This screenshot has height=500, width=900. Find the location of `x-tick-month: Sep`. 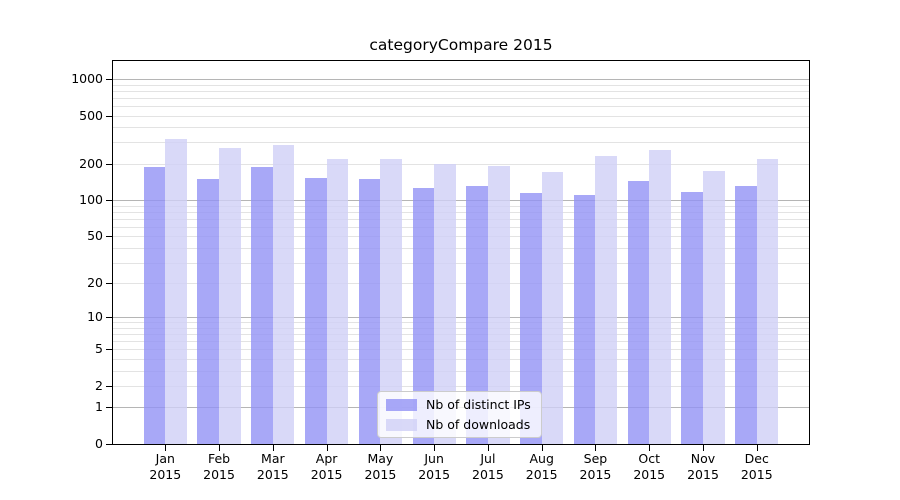

x-tick-month: Sep is located at coordinates (595, 458).